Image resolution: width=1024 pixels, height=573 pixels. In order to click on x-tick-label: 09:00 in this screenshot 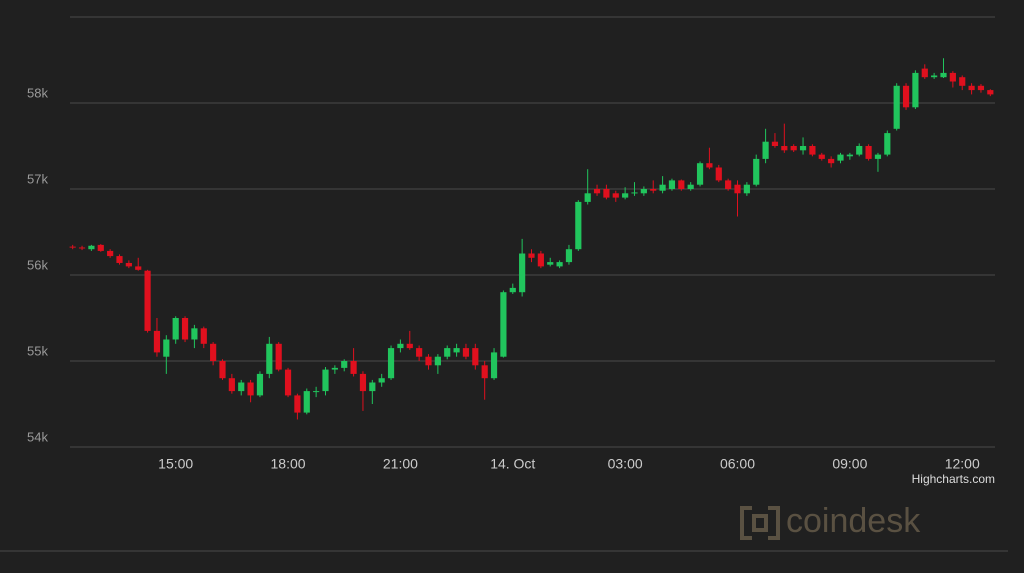, I will do `click(849, 464)`.